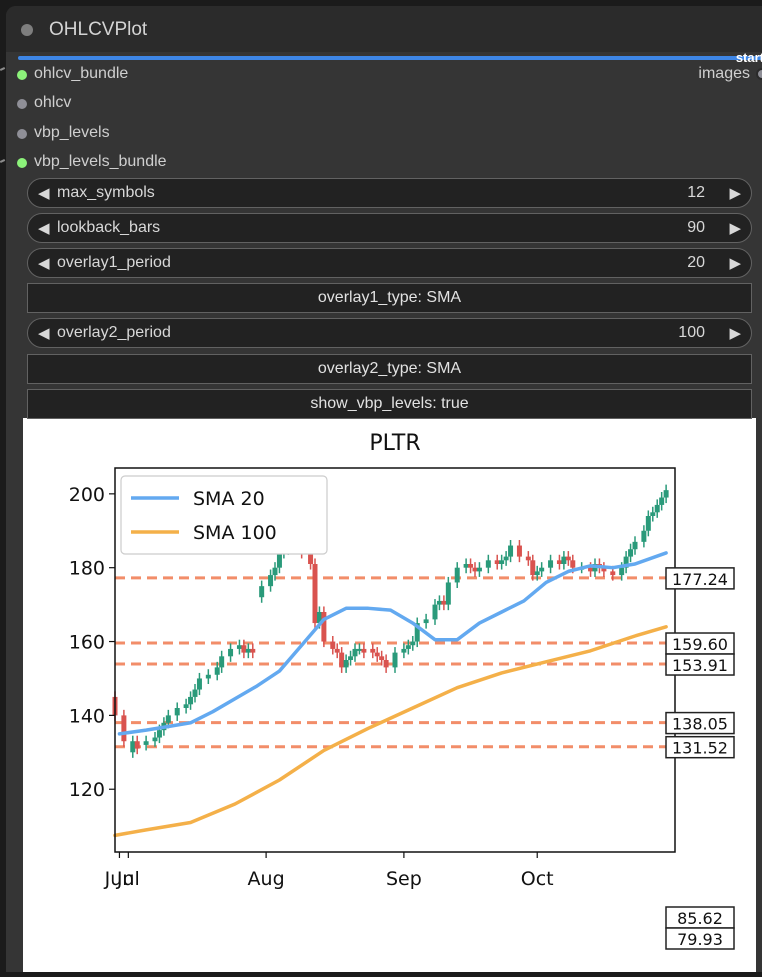  What do you see at coordinates (392, 643) in the screenshot?
I see `sma-series-line` at bounding box center [392, 643].